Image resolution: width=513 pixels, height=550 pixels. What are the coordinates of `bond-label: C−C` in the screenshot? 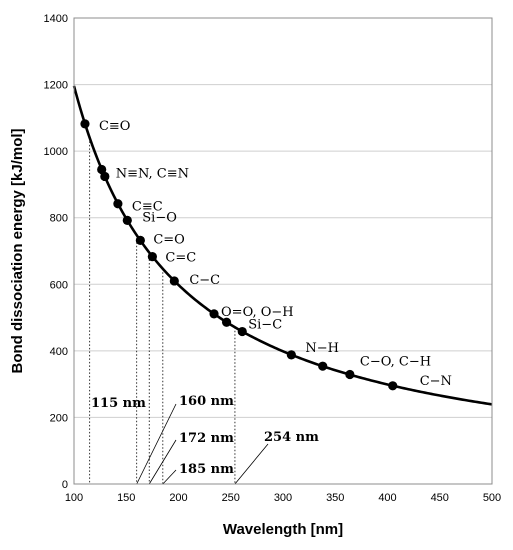 It's located at (204, 280).